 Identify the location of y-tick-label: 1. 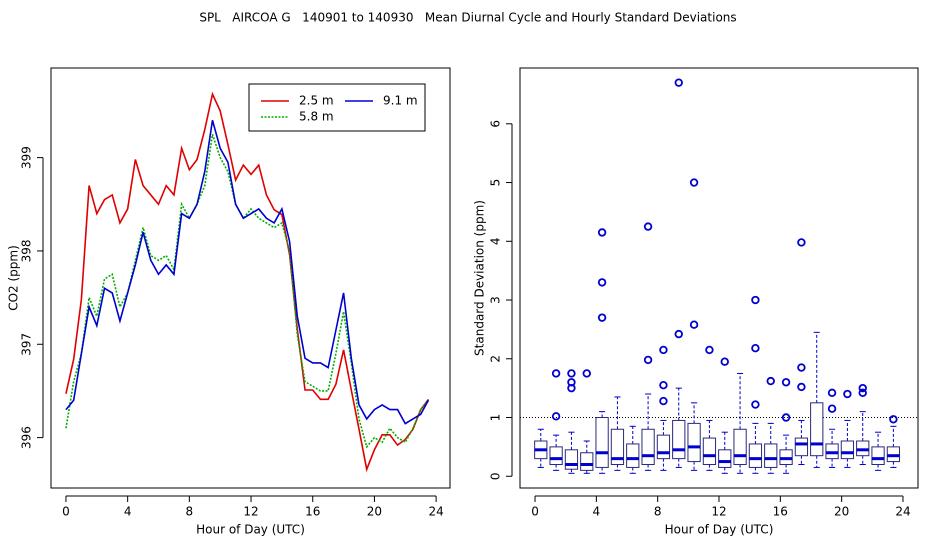
(496, 418).